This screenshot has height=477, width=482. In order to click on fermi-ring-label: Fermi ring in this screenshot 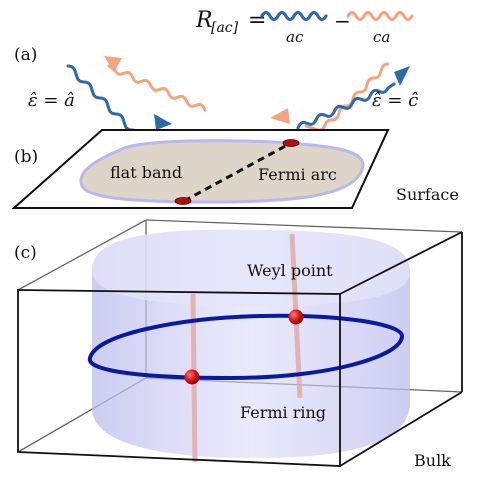, I will do `click(283, 412)`.